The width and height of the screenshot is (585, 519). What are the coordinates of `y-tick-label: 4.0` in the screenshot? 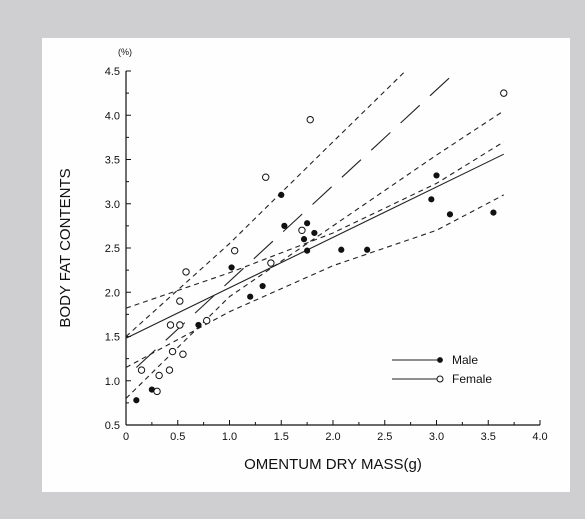 It's located at (112, 116).